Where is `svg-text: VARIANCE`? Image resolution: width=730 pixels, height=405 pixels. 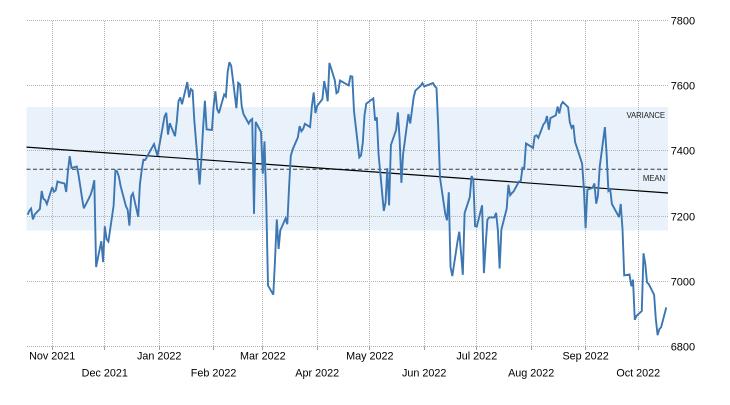 svg-text: VARIANCE is located at coordinates (646, 115).